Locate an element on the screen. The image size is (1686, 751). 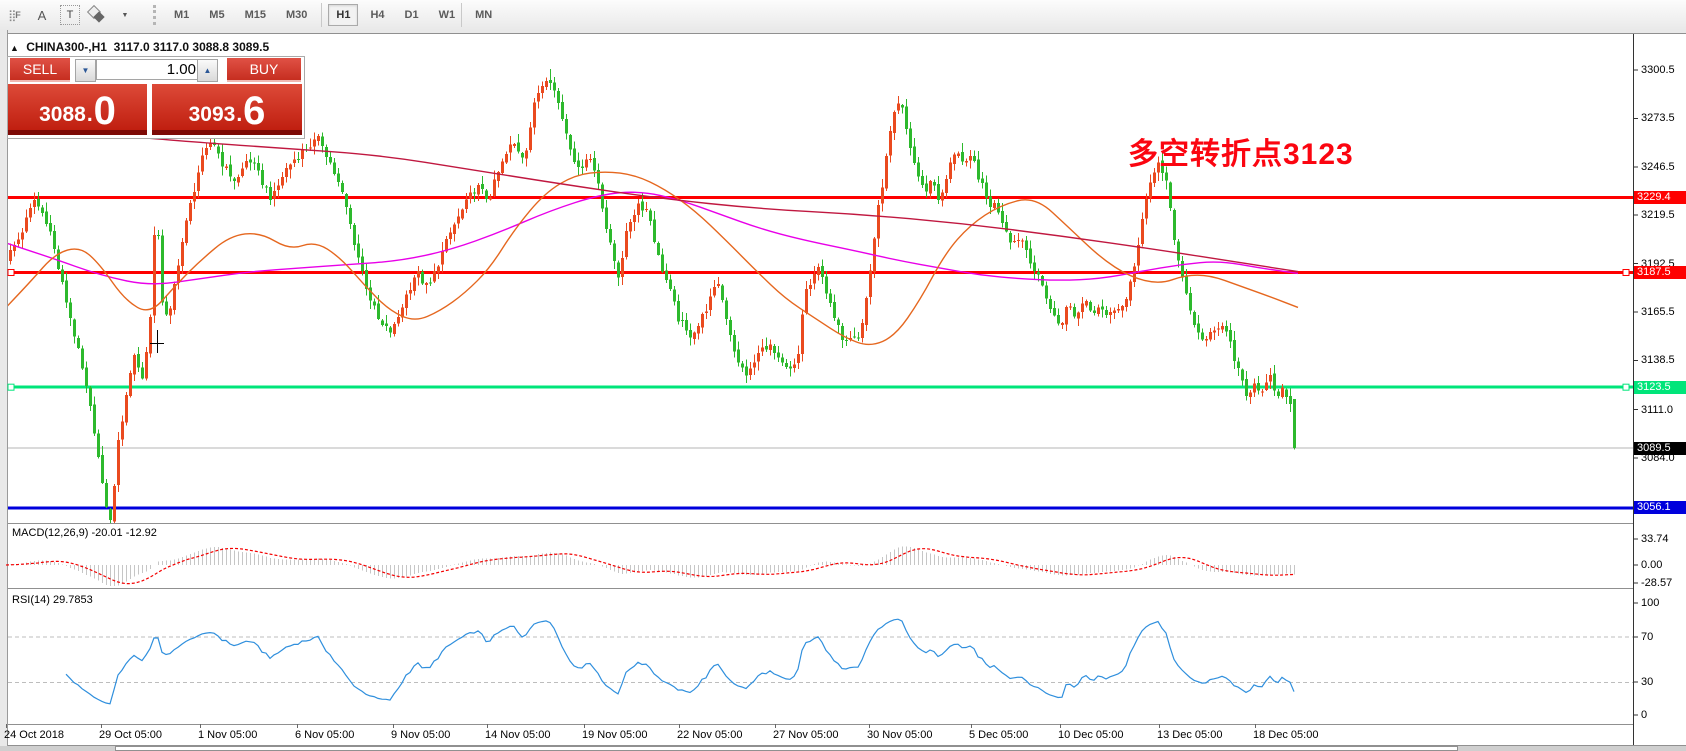
time-axis-label: 5 Dec 05:00 is located at coordinates (999, 735).